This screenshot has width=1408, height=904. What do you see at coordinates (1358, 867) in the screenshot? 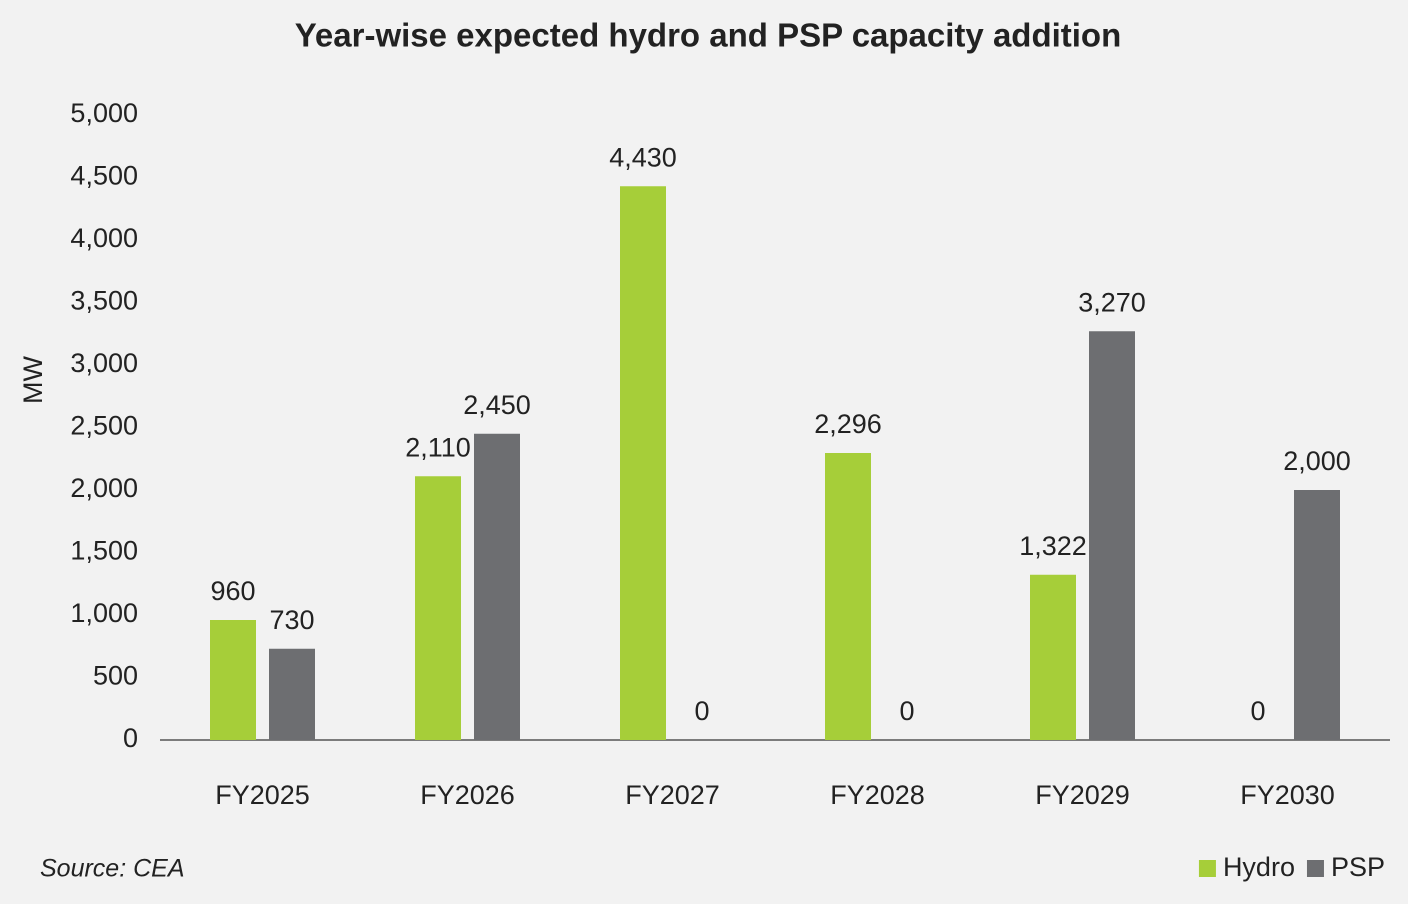
I see `legend-label: PSP` at bounding box center [1358, 867].